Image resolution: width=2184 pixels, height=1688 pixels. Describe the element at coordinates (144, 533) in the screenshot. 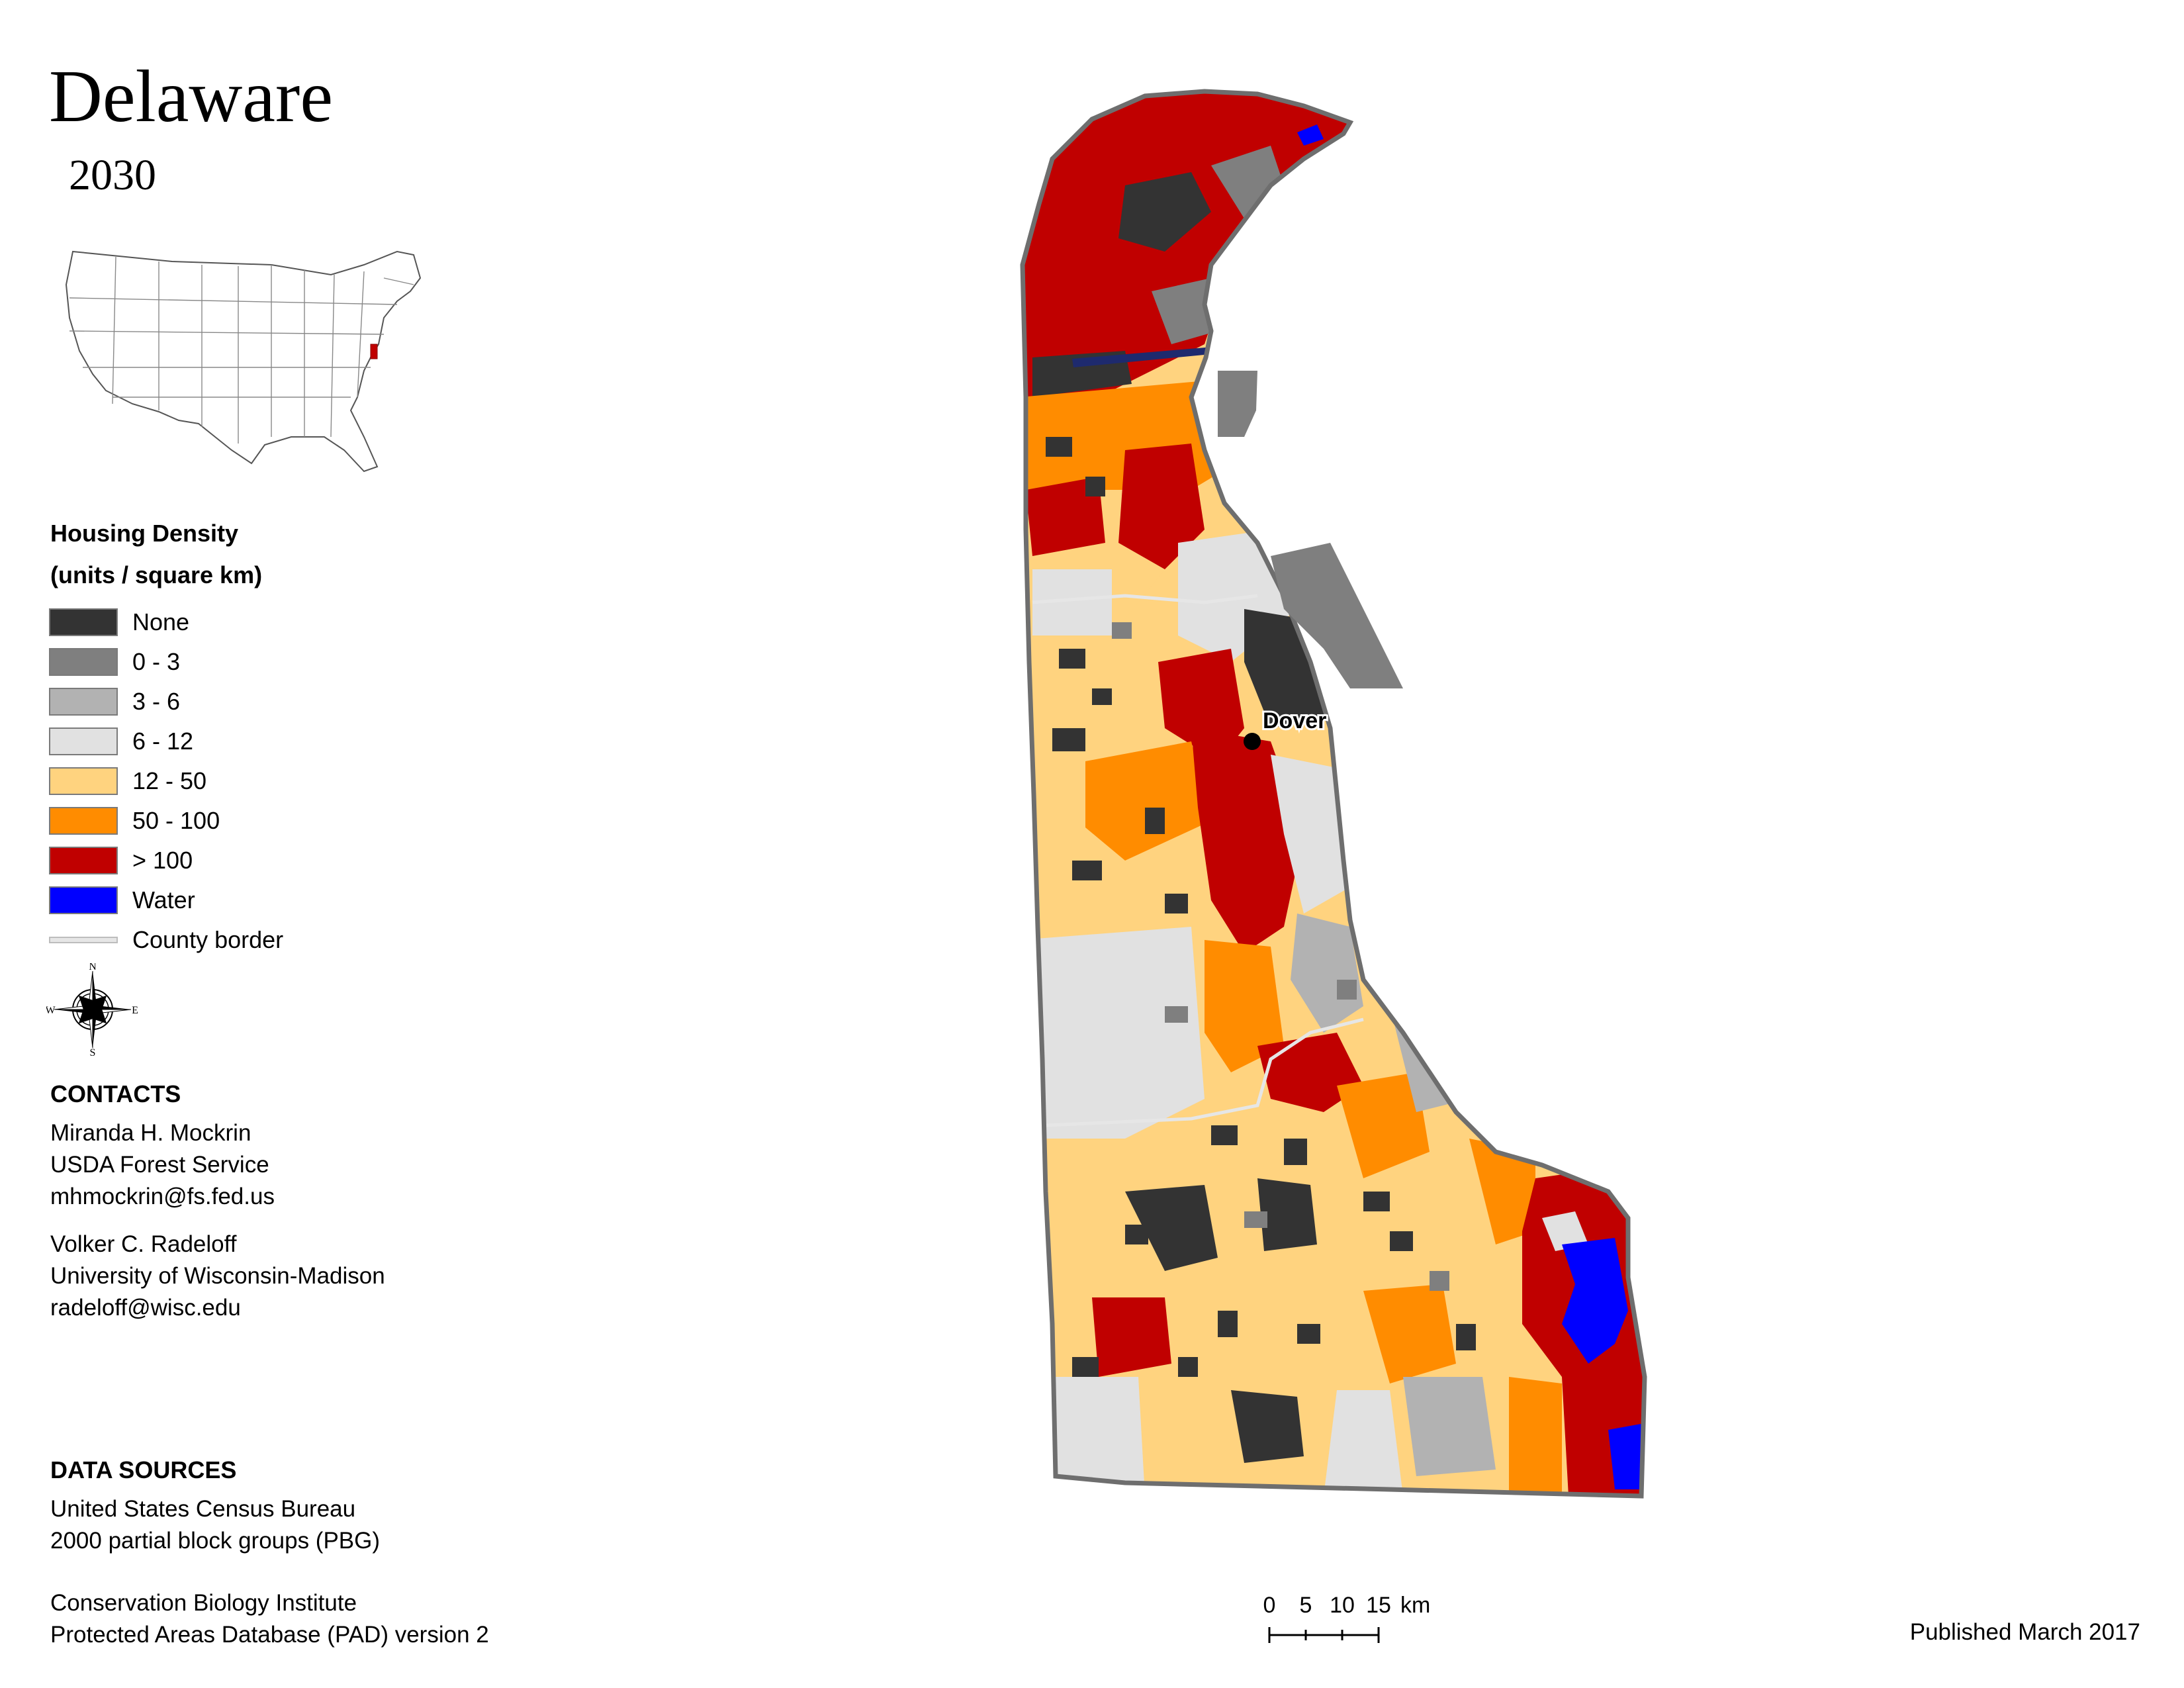

I see `legend-title-line1: Housing Density` at that location.